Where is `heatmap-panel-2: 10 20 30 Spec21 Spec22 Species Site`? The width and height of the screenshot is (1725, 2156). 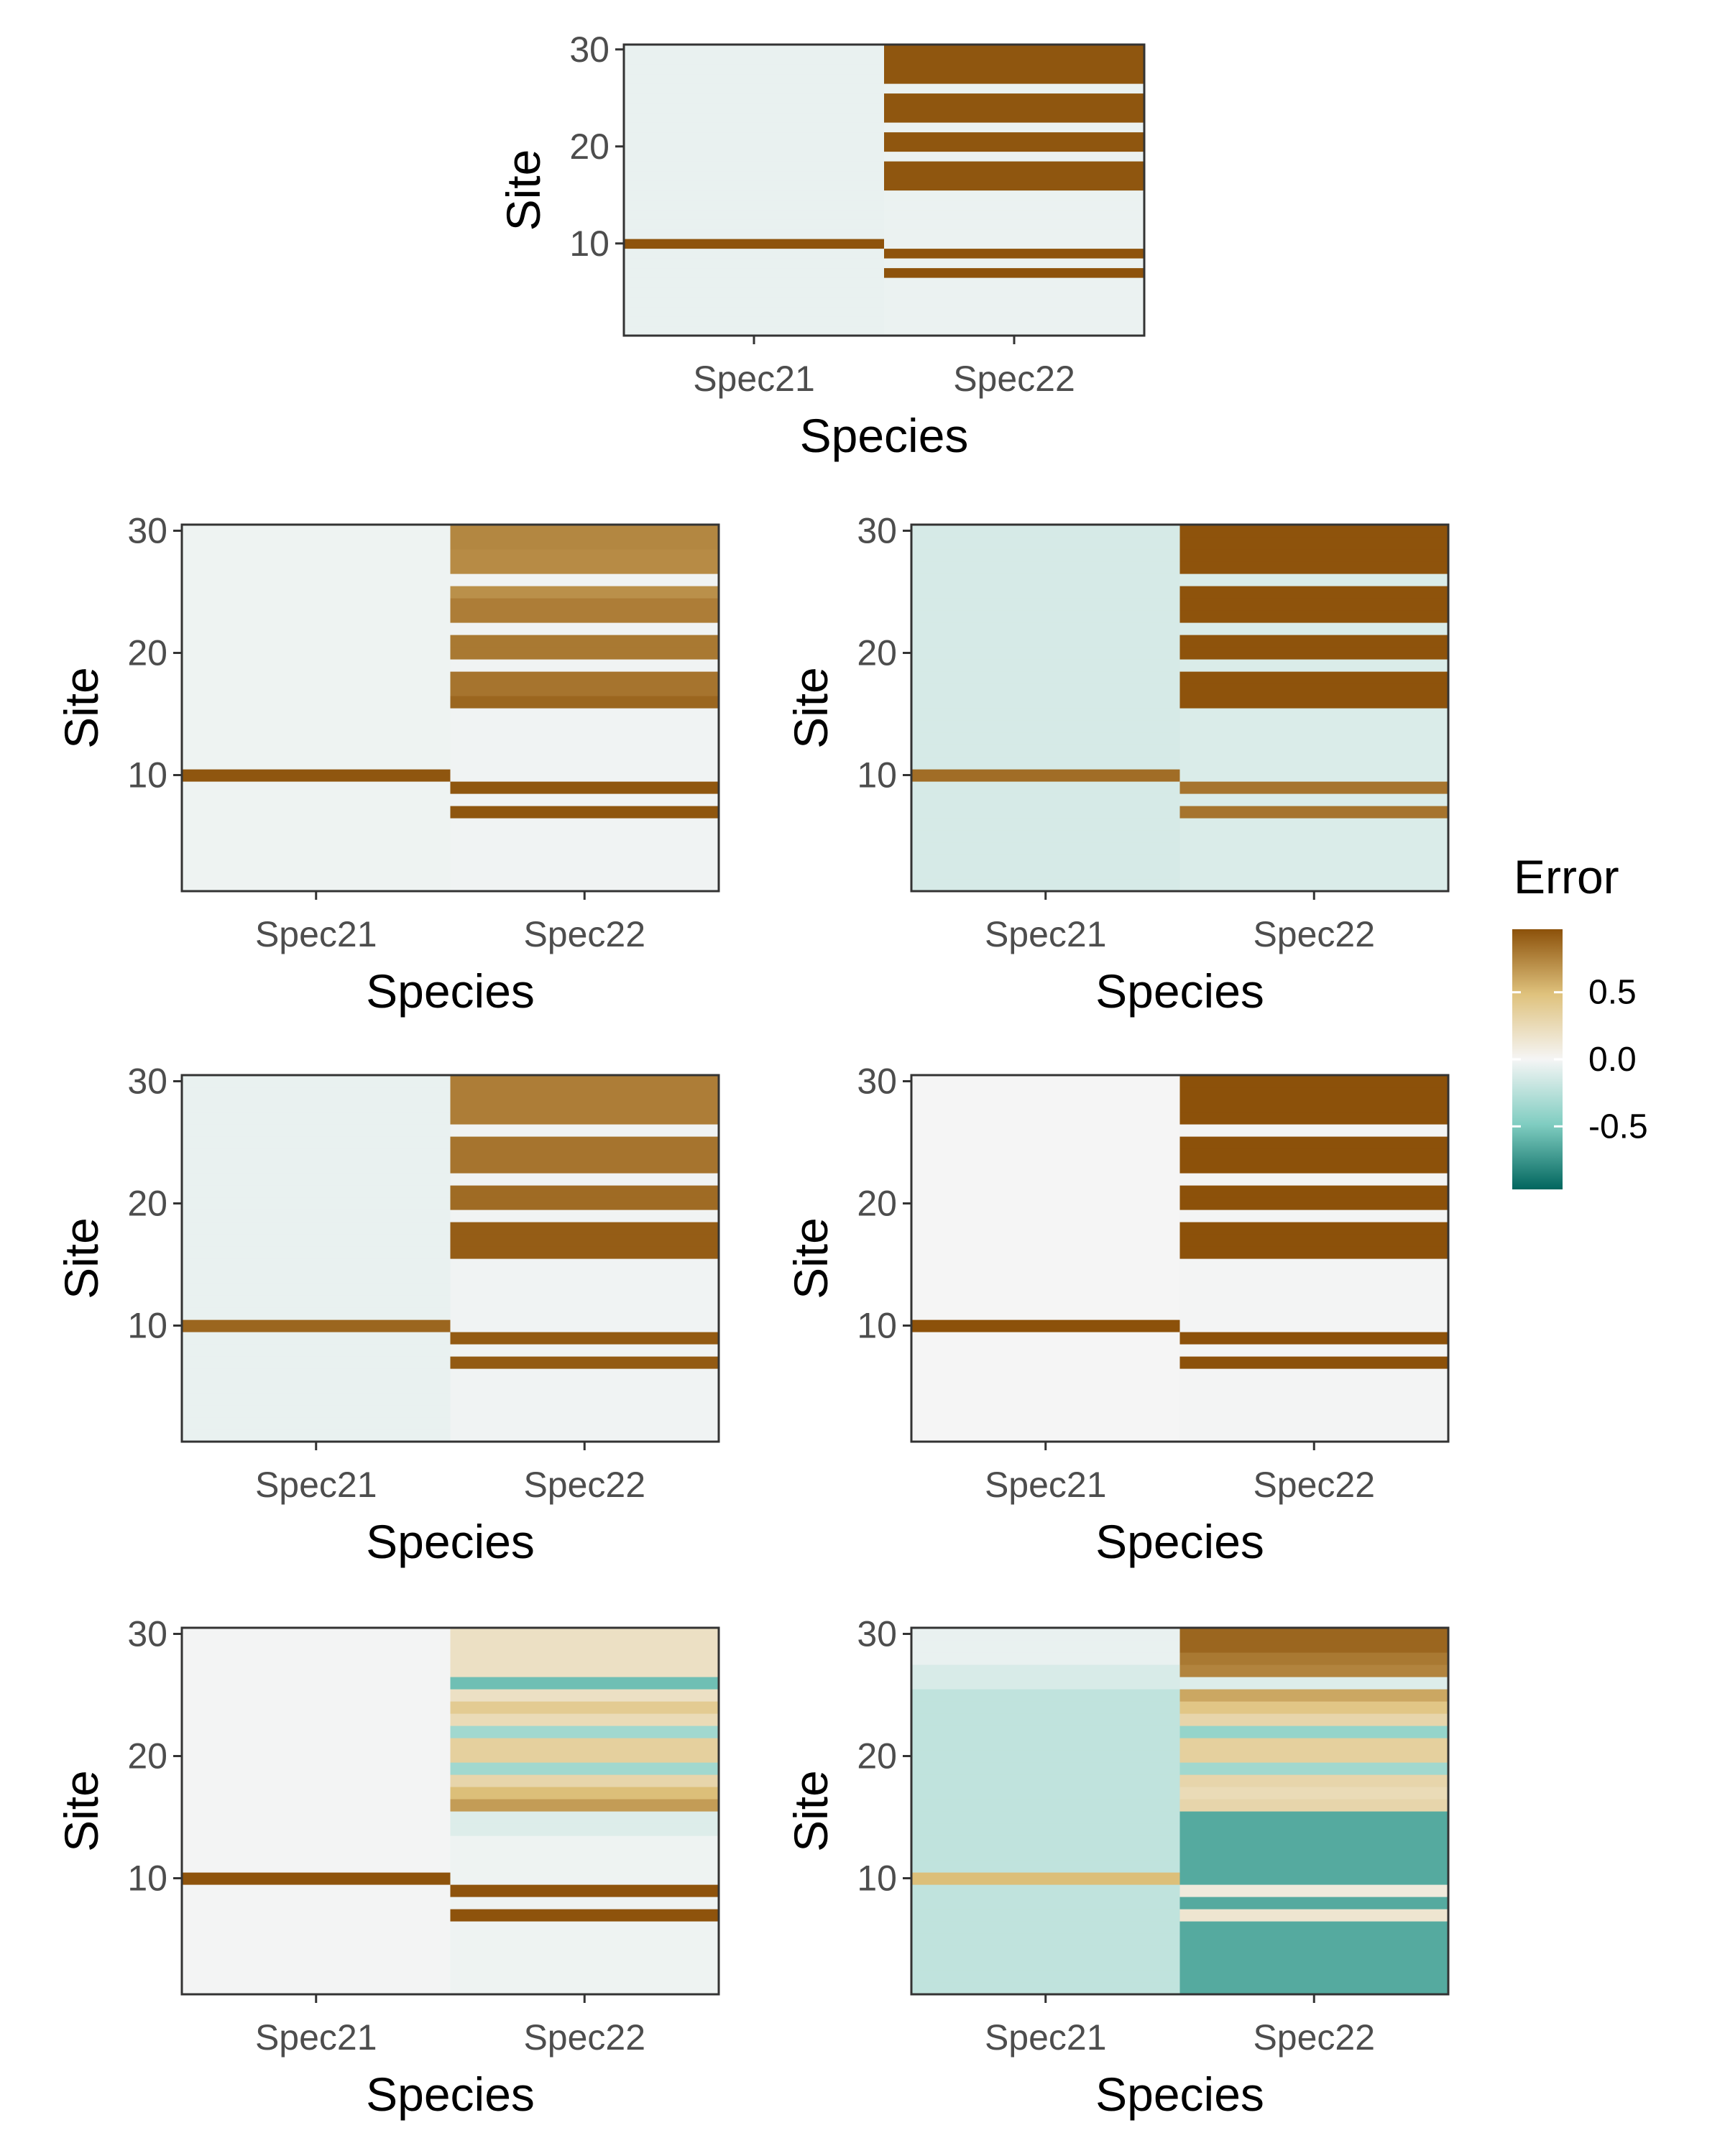 heatmap-panel-2: 10 20 30 Spec21 Spec22 Species Site is located at coordinates (387, 764).